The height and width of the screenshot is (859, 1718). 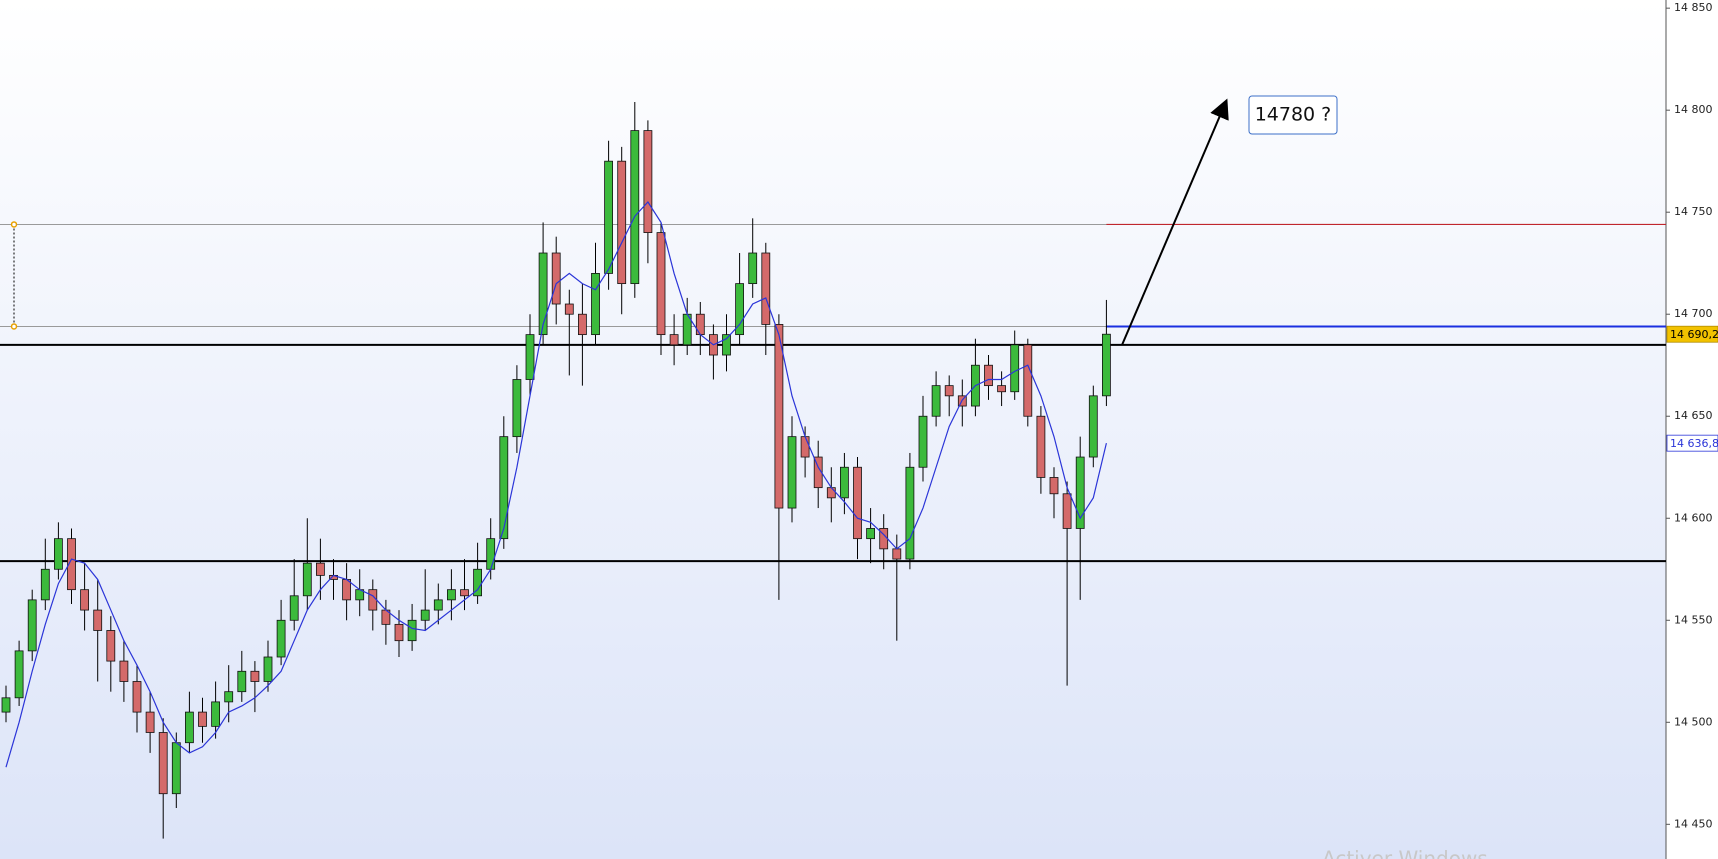 I want to click on watermark: Activer Windows, so click(x=1405, y=853).